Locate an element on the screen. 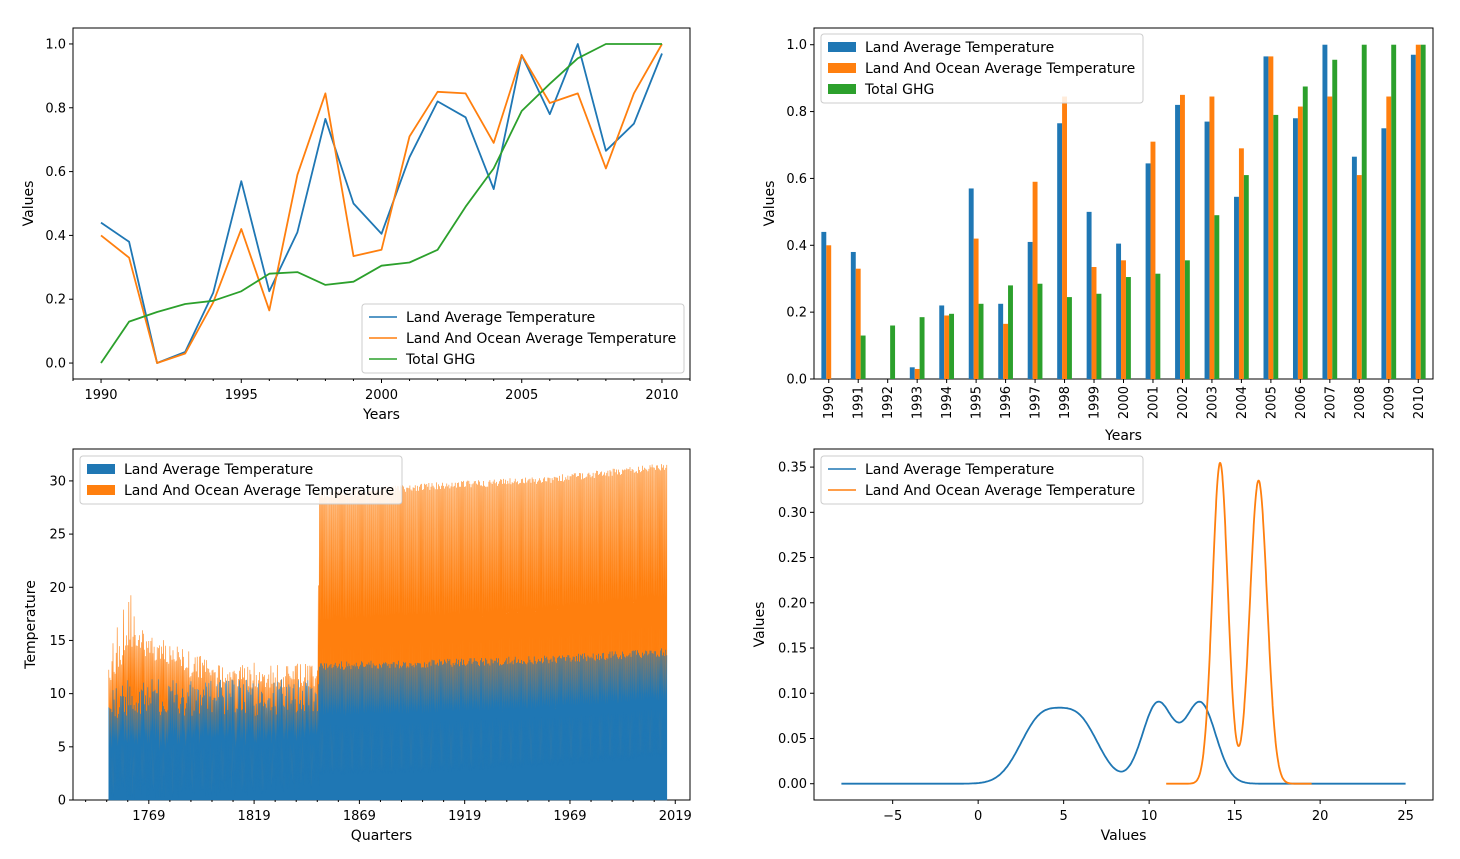  y-tick-label: 0.30 is located at coordinates (792, 513).